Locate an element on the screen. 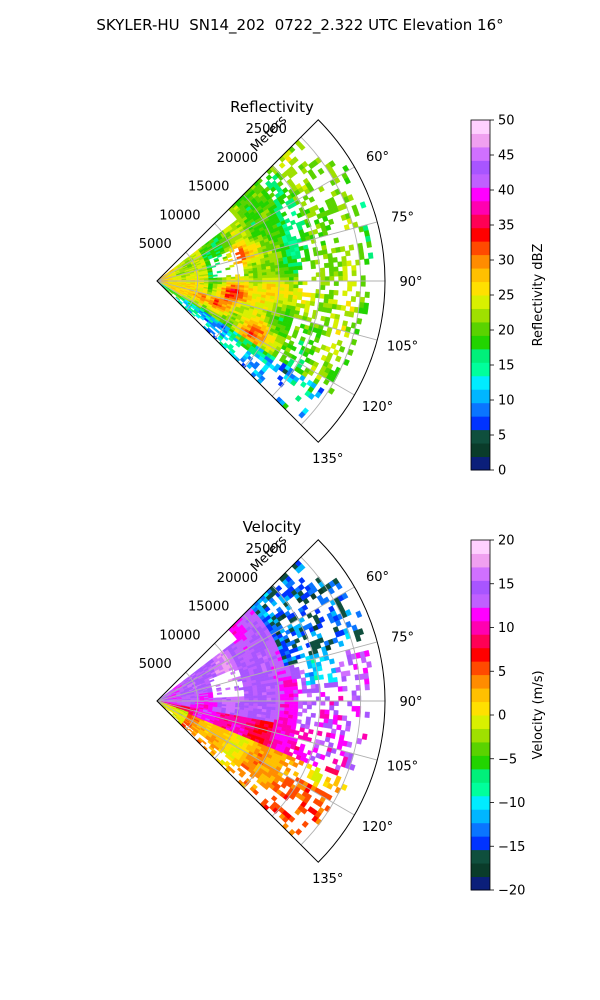 Image resolution: width=600 pixels, height=1000 pixels. colorbar-tick-label: 10 is located at coordinates (506, 628).